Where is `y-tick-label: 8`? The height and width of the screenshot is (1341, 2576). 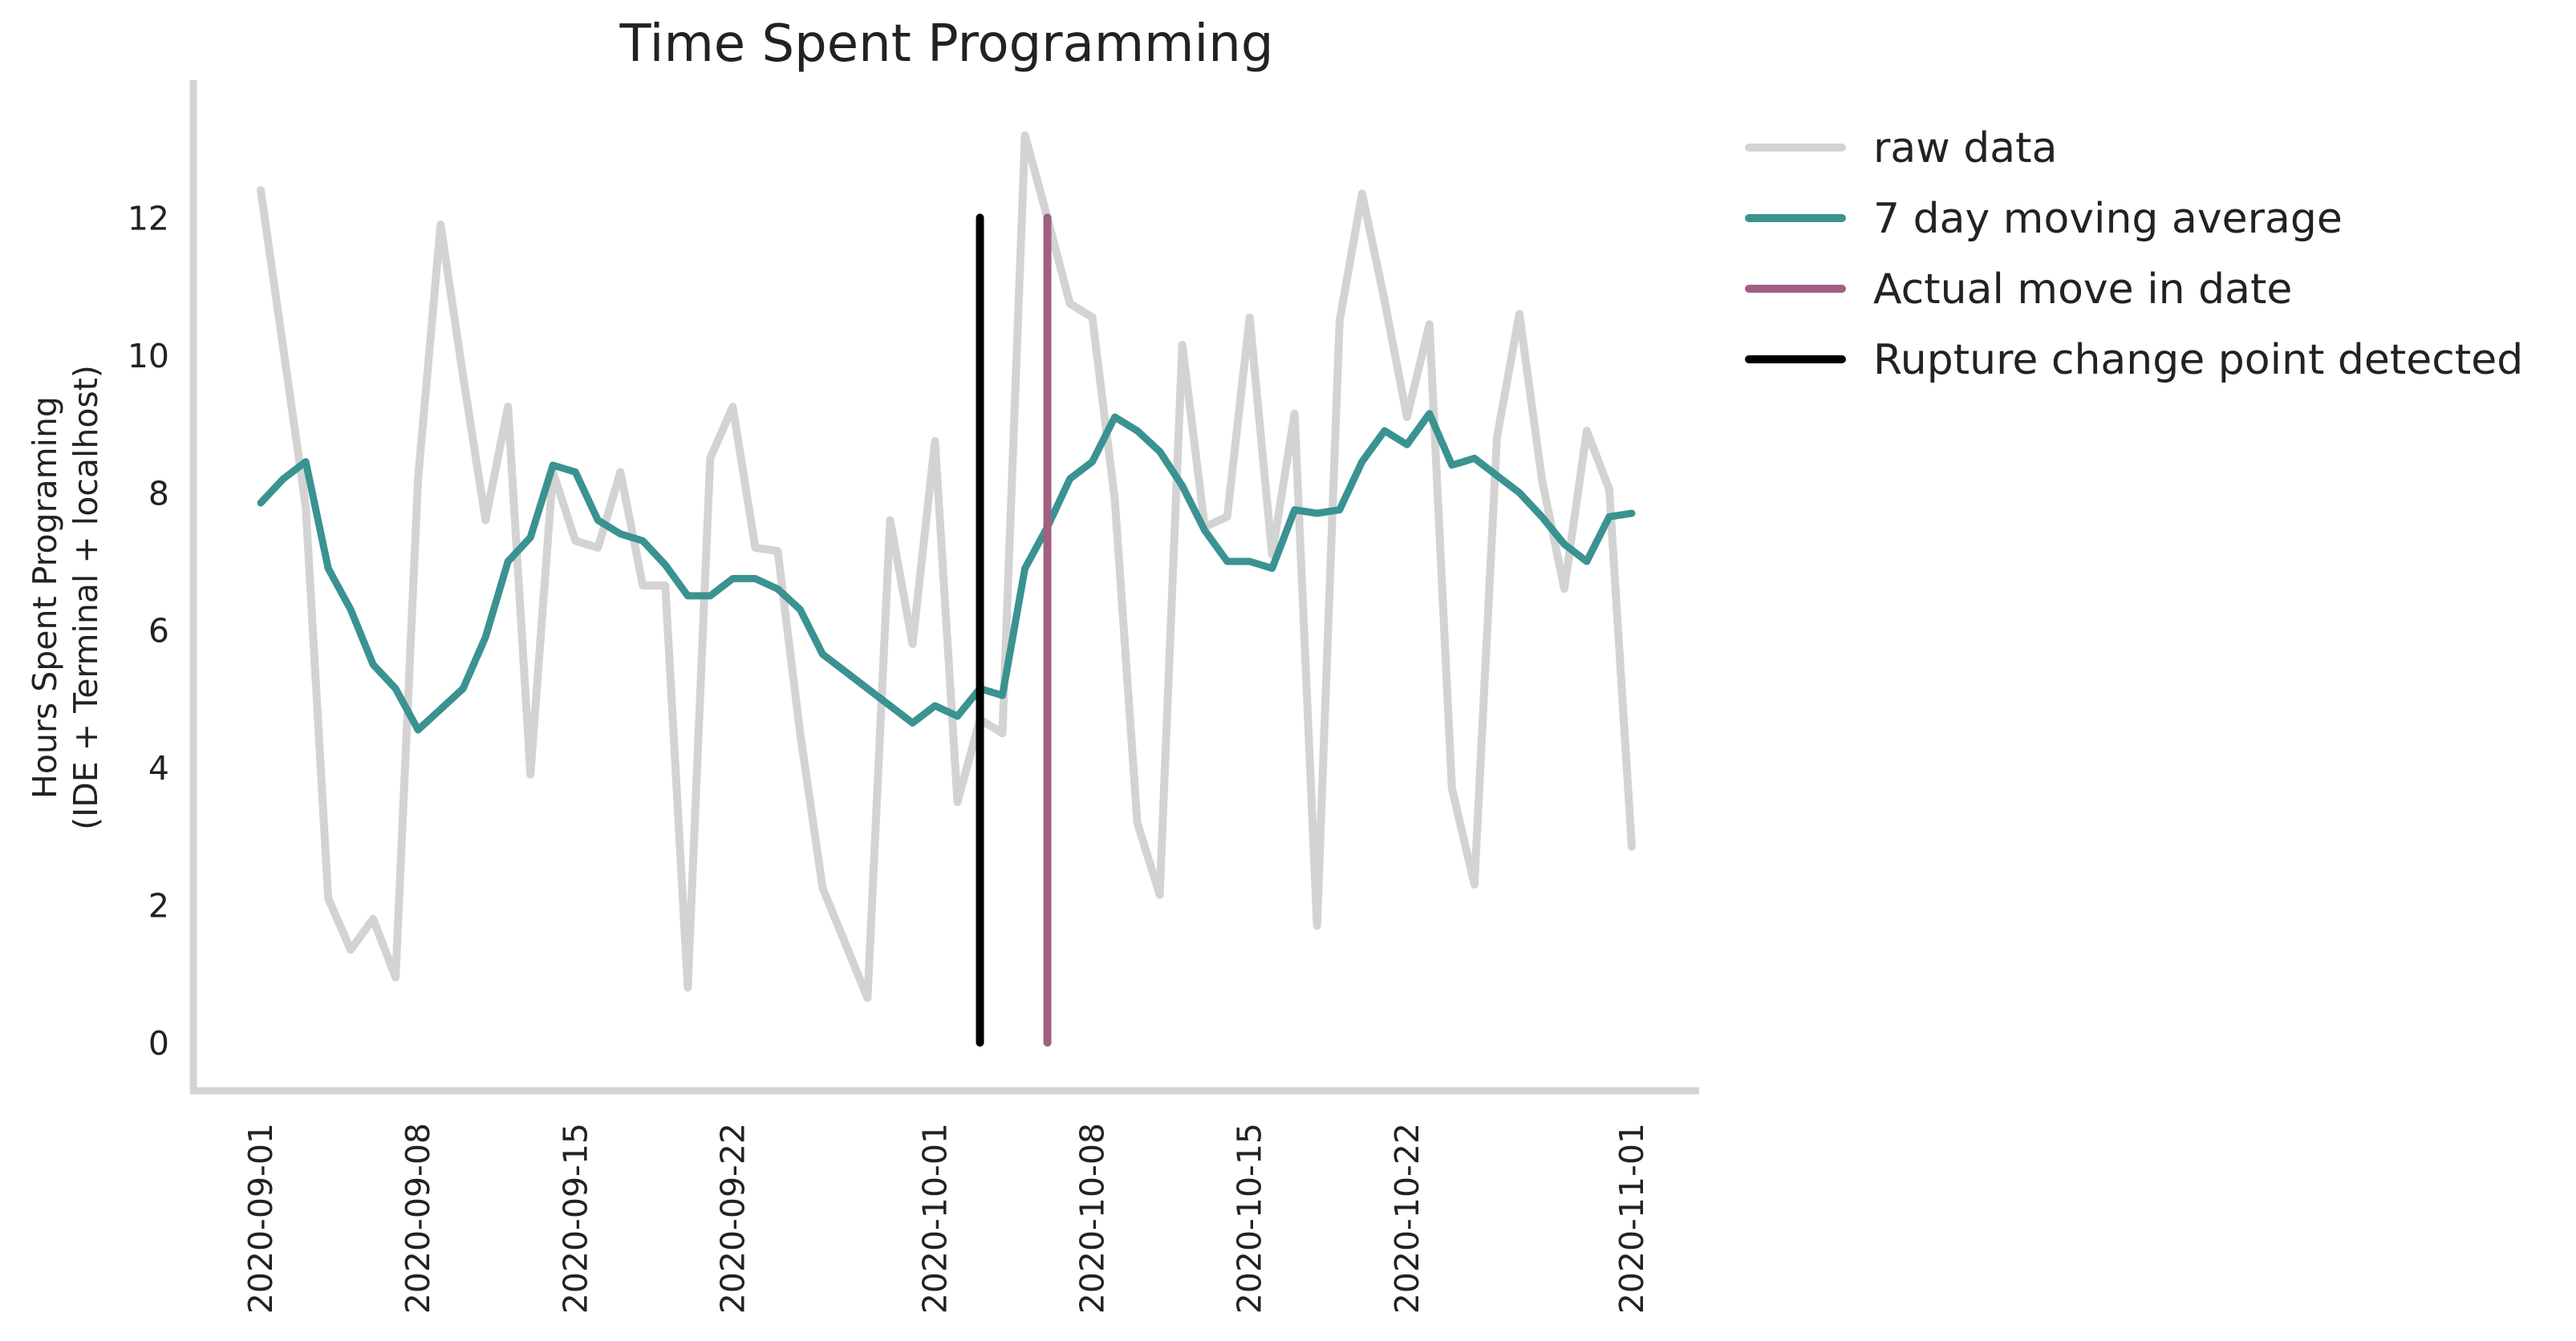 y-tick-label: 8 is located at coordinates (158, 493).